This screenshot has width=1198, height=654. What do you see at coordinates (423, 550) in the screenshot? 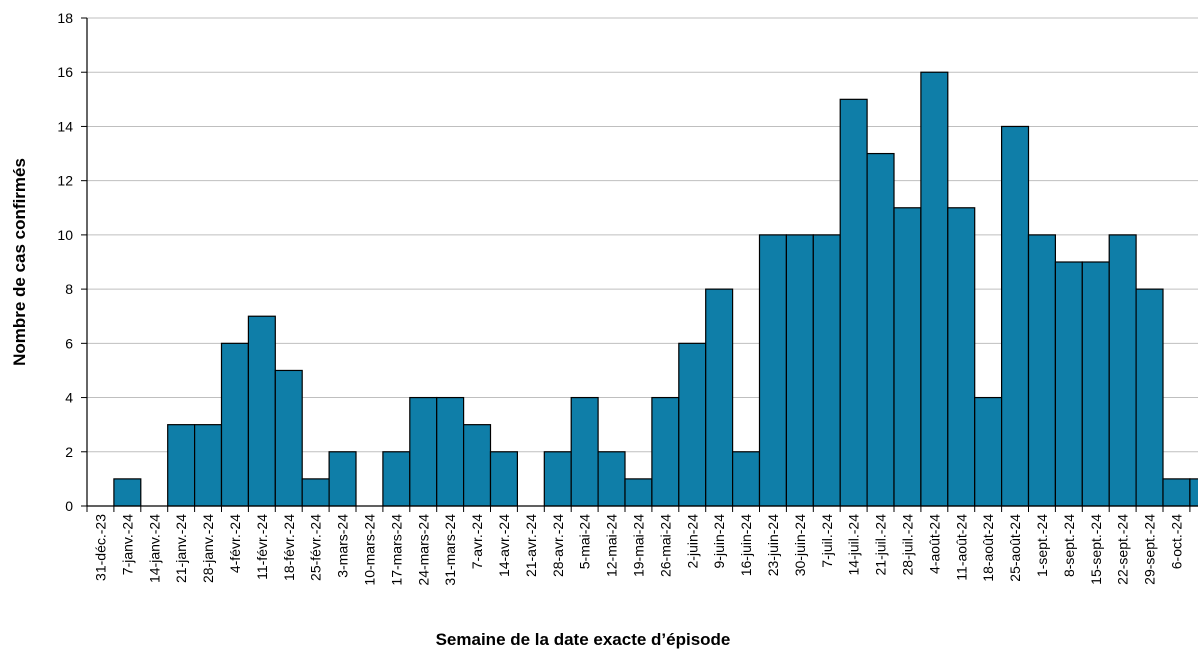
I see `x-tick-label: 24-mars-24` at bounding box center [423, 550].